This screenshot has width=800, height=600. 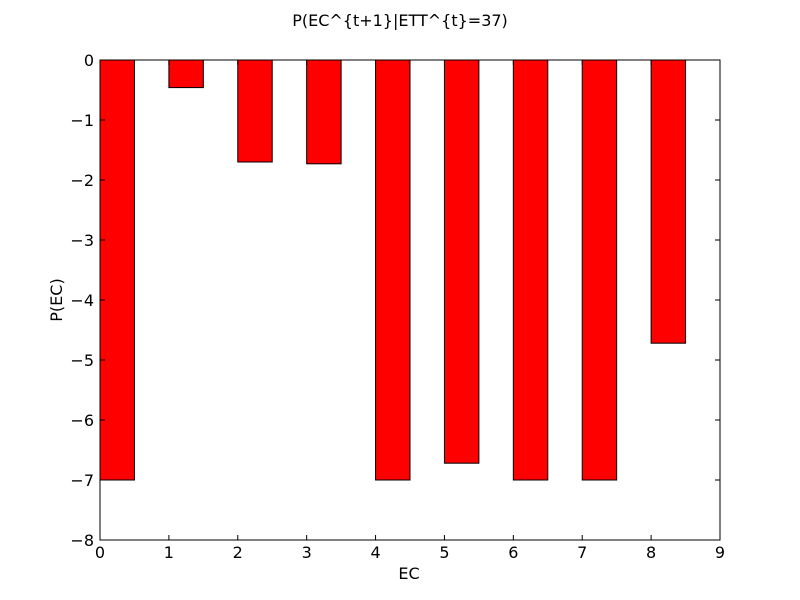 What do you see at coordinates (82, 360) in the screenshot?
I see `y-tick-label: −5` at bounding box center [82, 360].